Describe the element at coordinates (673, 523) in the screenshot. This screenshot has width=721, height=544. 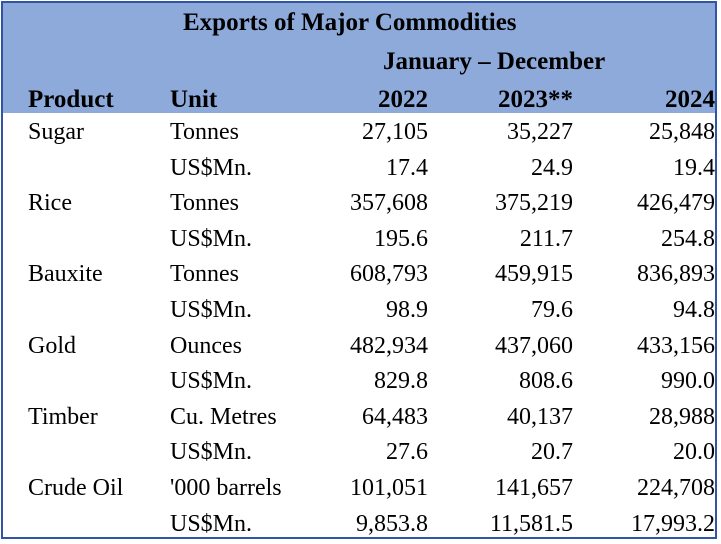
I see `value-2024-cell: 17,993.2` at that location.